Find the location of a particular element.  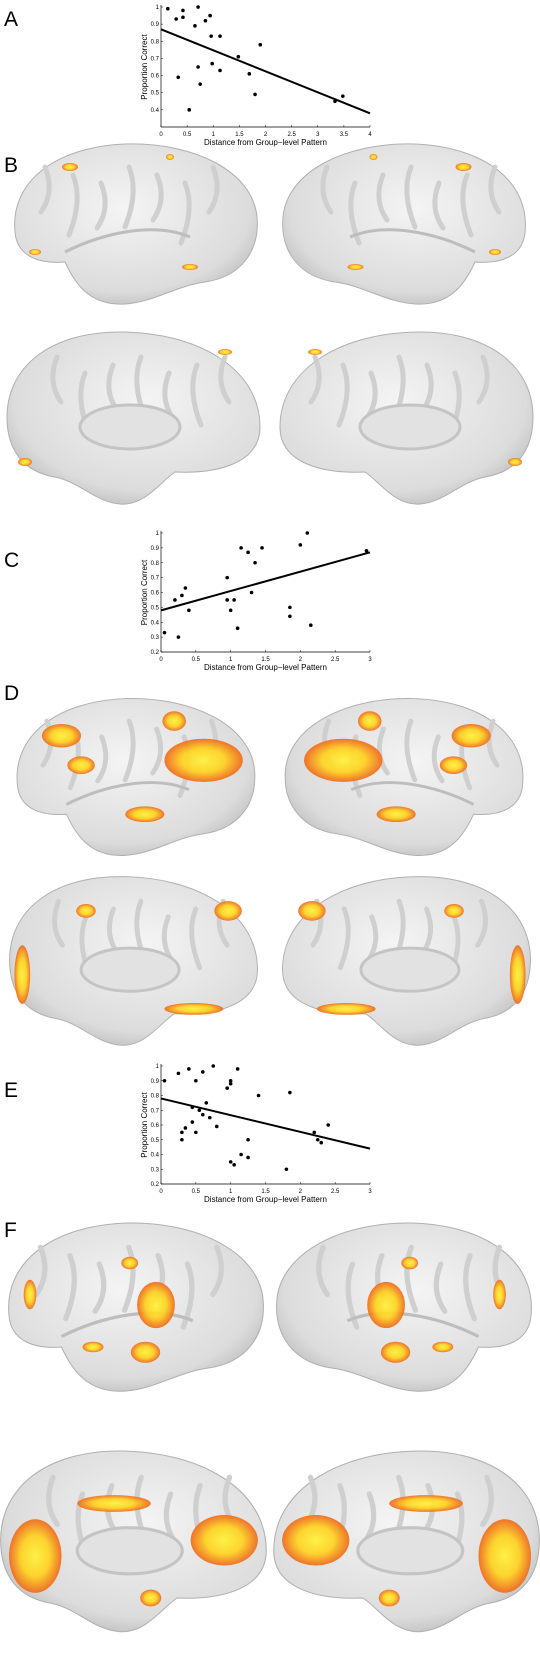

x-axis-label: Distance from Group−level Pattern is located at coordinates (265, 667).